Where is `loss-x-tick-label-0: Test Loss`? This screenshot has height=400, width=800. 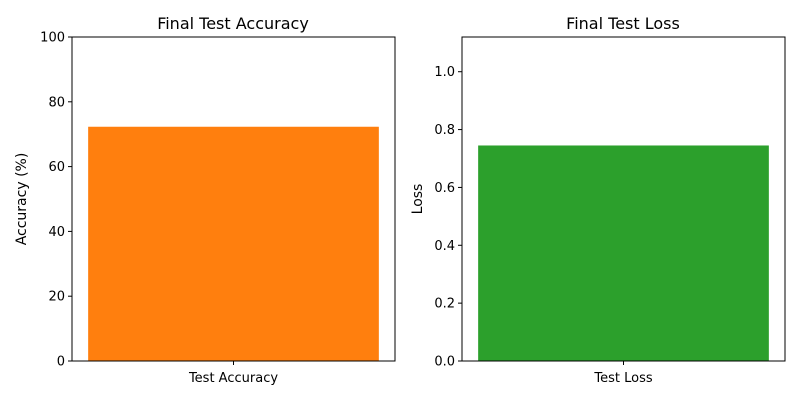 loss-x-tick-label-0: Test Loss is located at coordinates (622, 378).